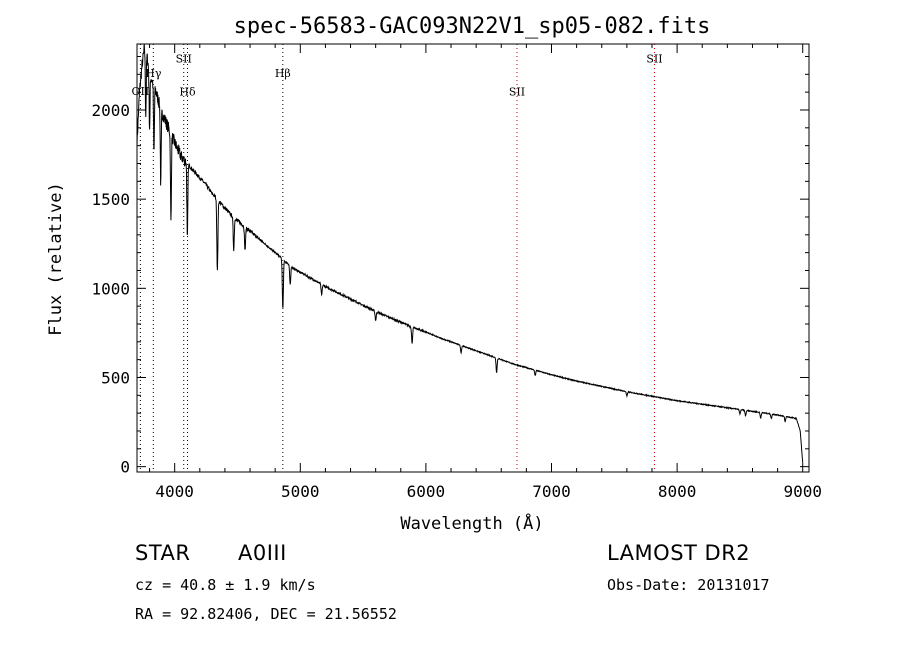 This screenshot has height=650, width=900. I want to click on y-tick-label: 1000, so click(110, 288).